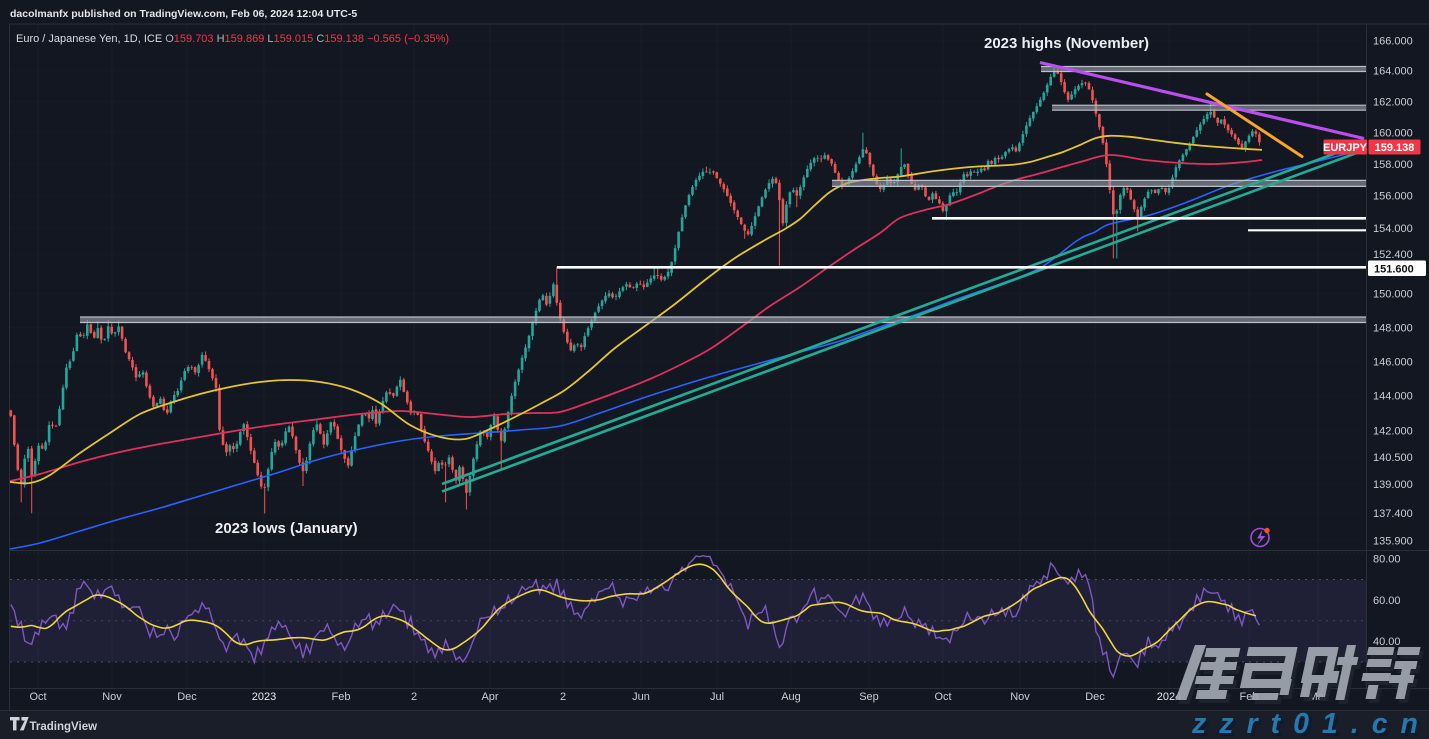 The height and width of the screenshot is (739, 1429). Describe the element at coordinates (641, 697) in the screenshot. I see `svg-text: Jun` at that location.